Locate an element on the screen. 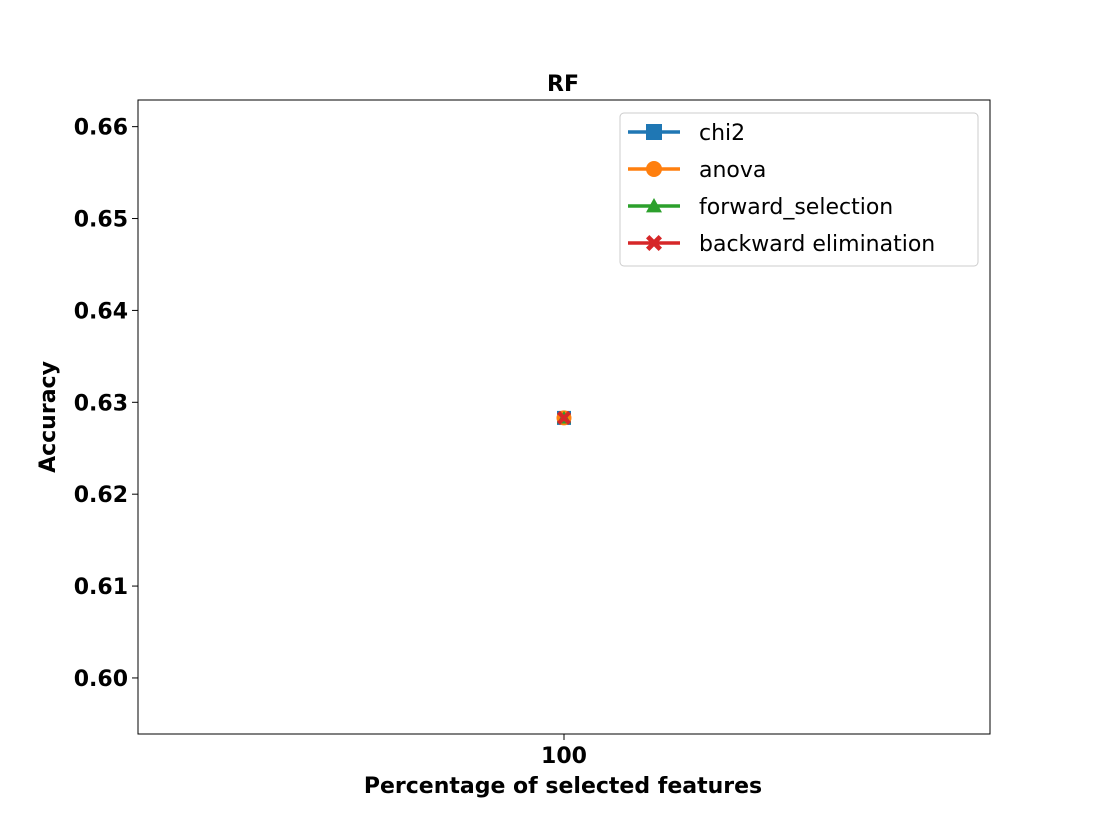  x-axis-label: Percentage of selected features is located at coordinates (563, 786).